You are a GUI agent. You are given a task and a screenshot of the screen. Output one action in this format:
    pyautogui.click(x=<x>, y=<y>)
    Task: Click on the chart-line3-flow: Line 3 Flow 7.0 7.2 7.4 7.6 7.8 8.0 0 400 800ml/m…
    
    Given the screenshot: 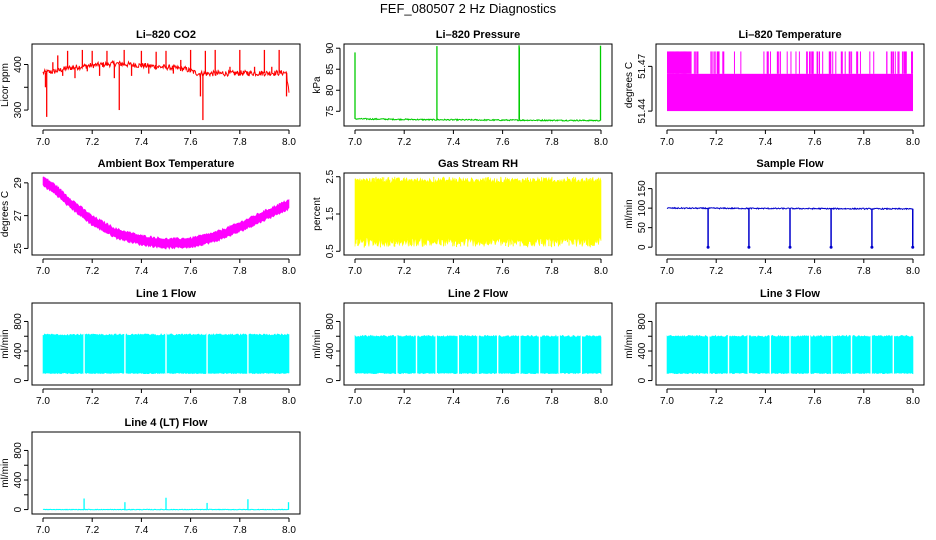 What is the action you would take?
    pyautogui.click(x=774, y=347)
    